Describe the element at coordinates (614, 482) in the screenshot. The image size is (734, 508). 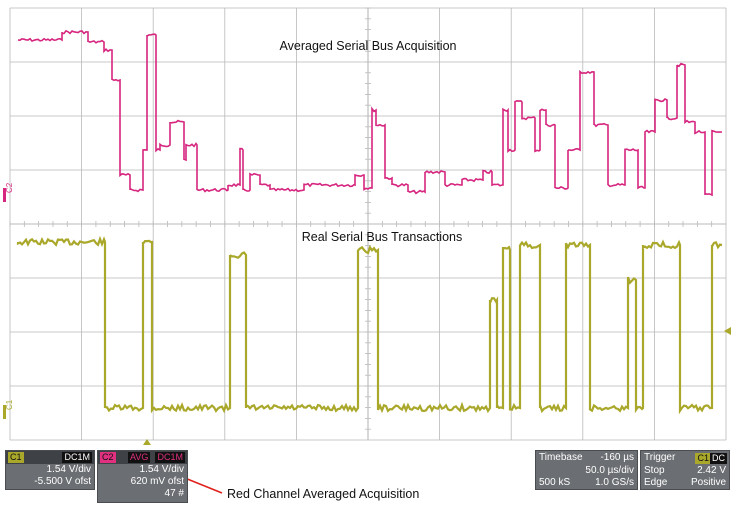
I see `timebase-rate: 1.0 GS/s` at that location.